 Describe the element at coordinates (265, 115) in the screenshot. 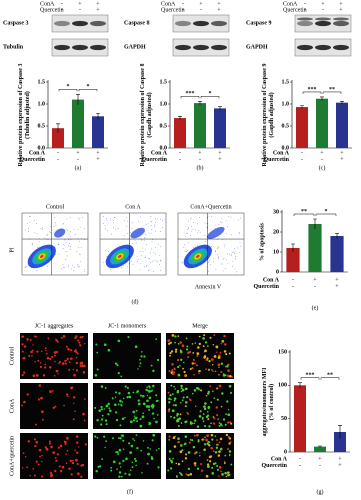

I see `y-axis-label: Relative protein expression of Caspase 9` at that location.